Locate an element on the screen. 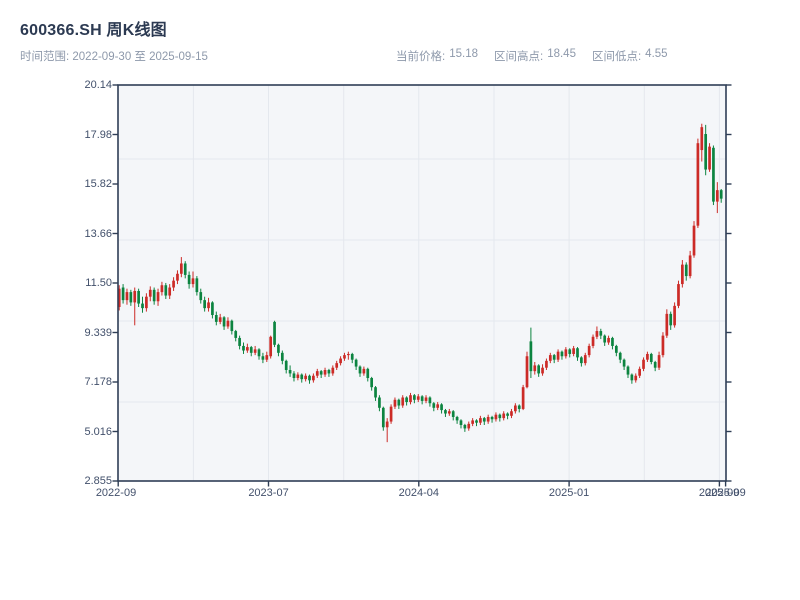 This screenshot has height=600, width=800. y-axis-tick-label: 17.98 is located at coordinates (98, 134).